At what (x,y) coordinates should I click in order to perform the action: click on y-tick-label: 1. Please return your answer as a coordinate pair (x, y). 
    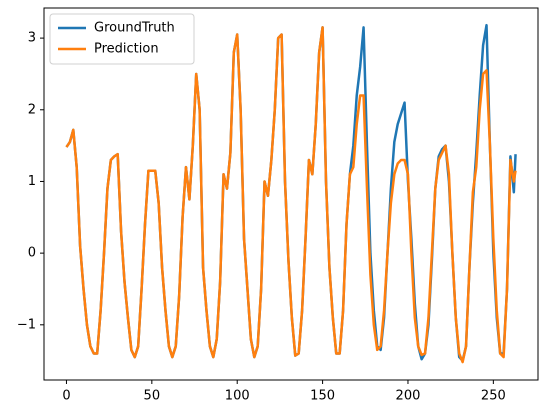
    Looking at the image, I should click on (32, 181).